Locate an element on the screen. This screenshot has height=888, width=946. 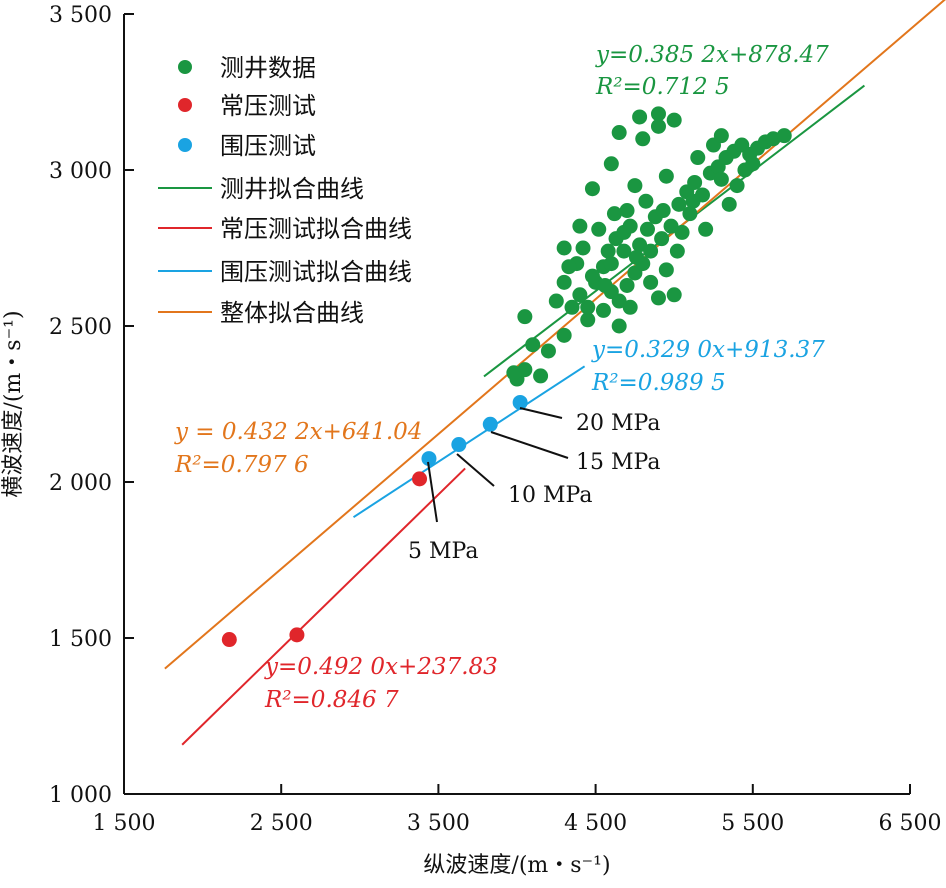
equation-logging: y=0.385 2x+878.47 is located at coordinates (712, 55).